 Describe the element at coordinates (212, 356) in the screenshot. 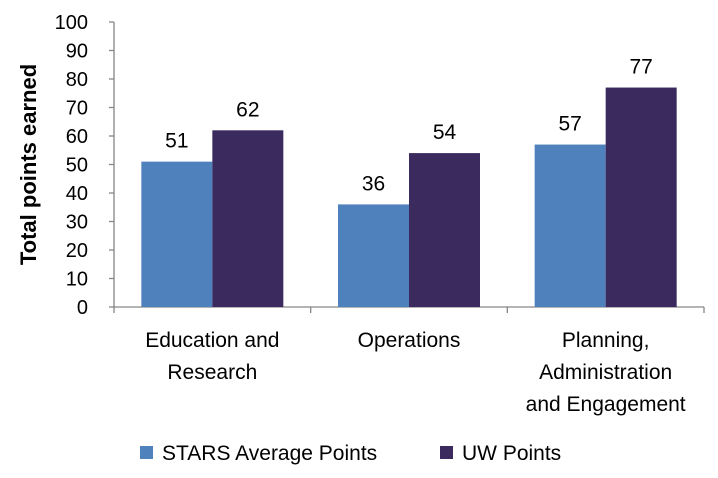

I see `x-category-label: Education and Research` at that location.